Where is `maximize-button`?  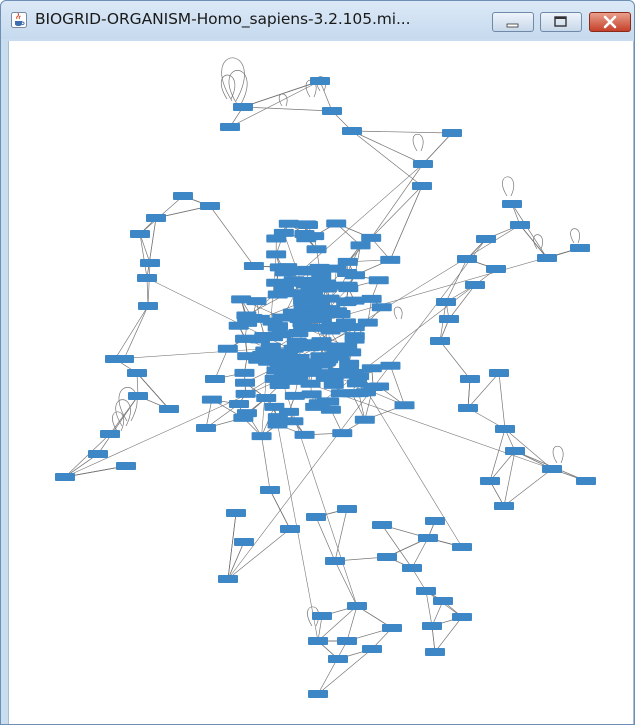
maximize-button is located at coordinates (561, 22).